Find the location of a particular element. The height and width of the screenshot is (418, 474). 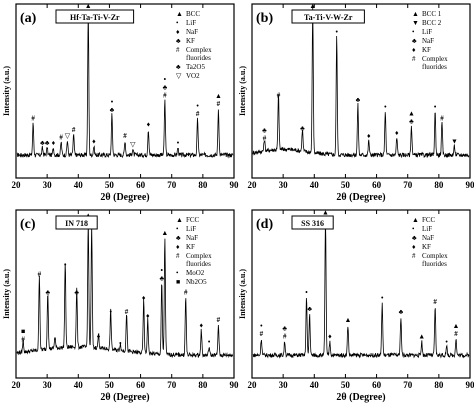

legend-entry: ■ Nb2O5 is located at coordinates (191, 282).